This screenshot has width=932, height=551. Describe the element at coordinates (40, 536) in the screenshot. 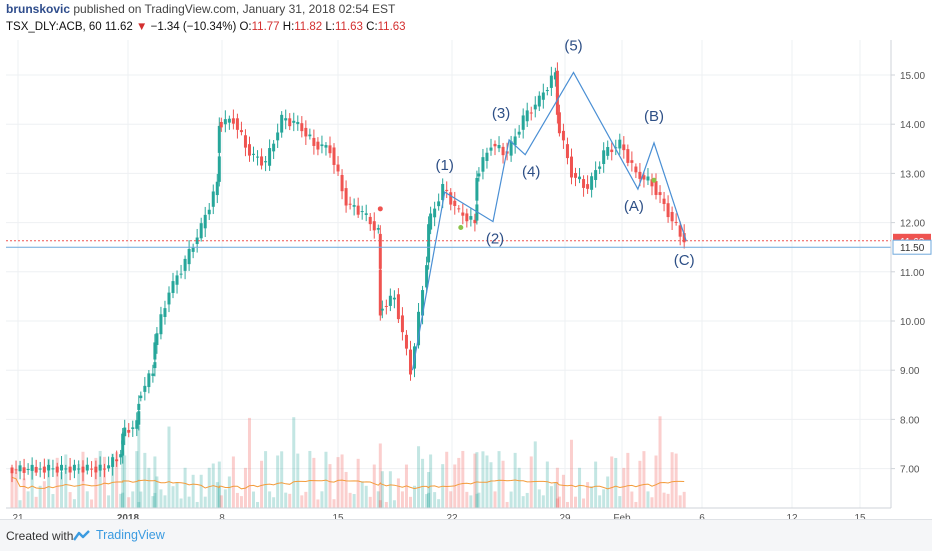

I see `created-with-text: Created with` at that location.